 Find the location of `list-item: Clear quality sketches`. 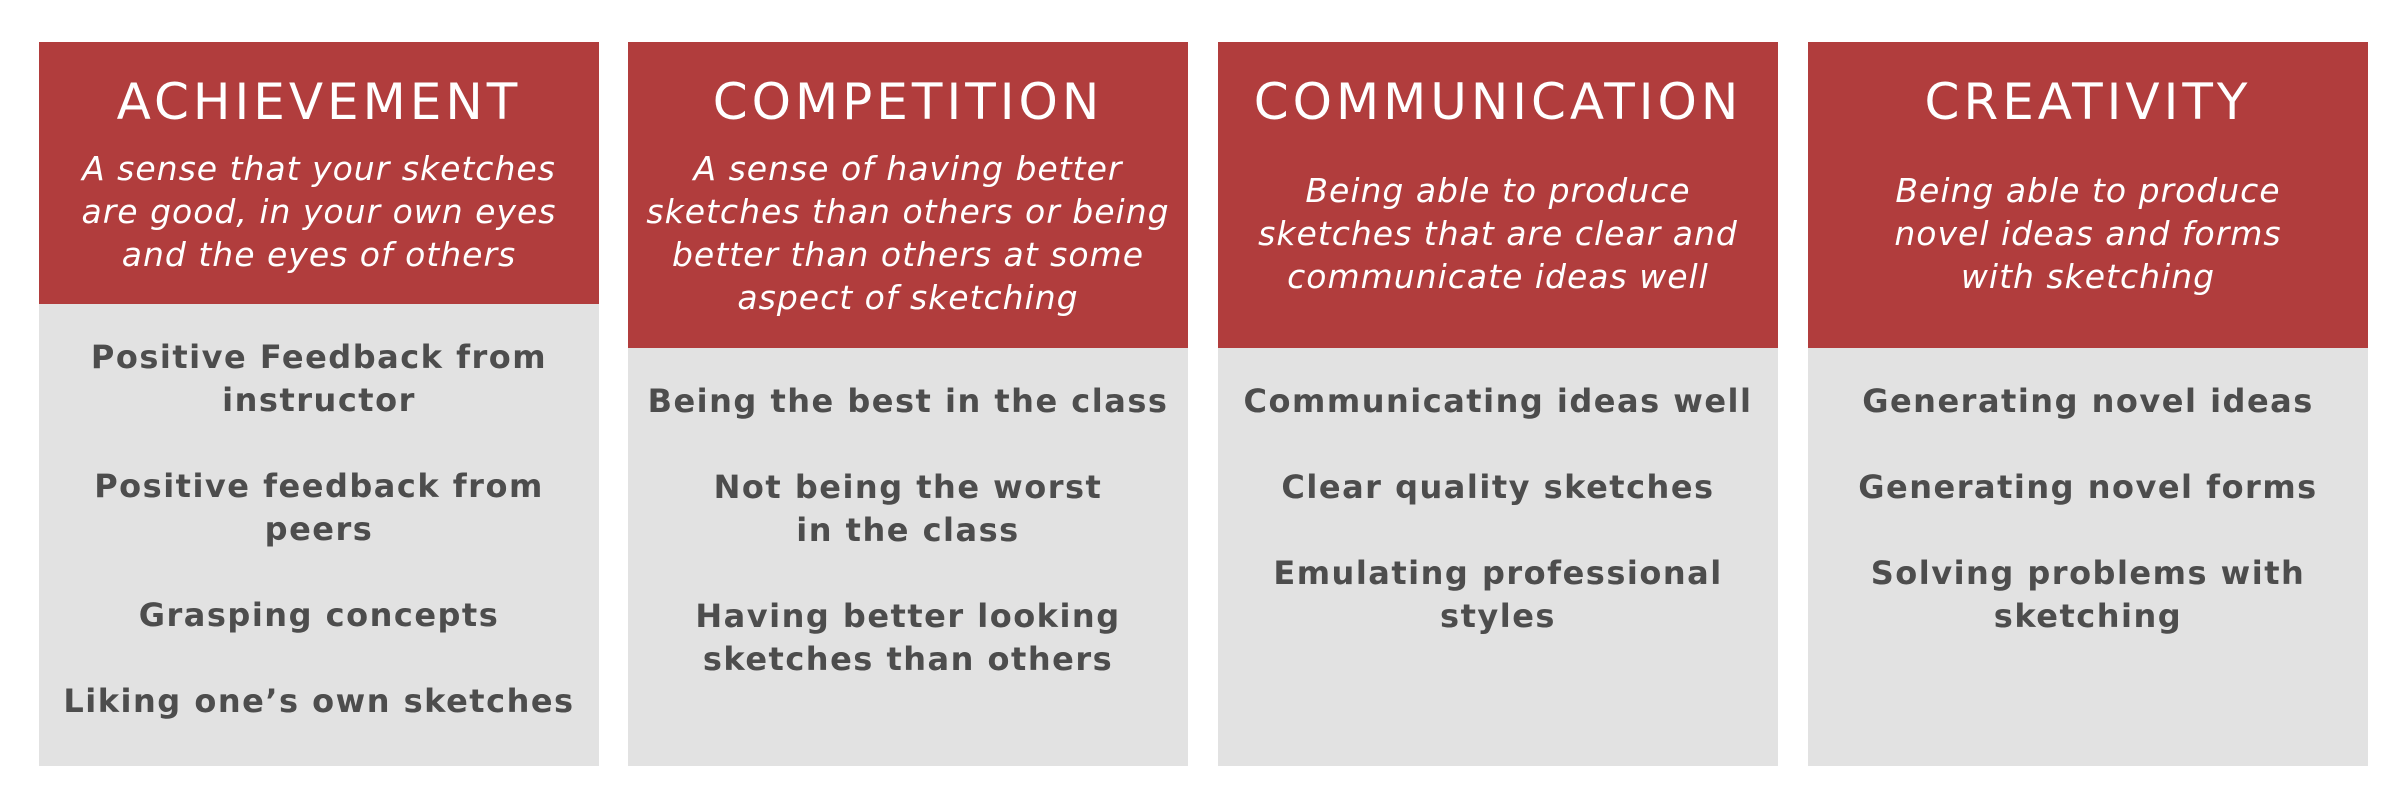

list-item: Clear quality sketches is located at coordinates (1498, 487).